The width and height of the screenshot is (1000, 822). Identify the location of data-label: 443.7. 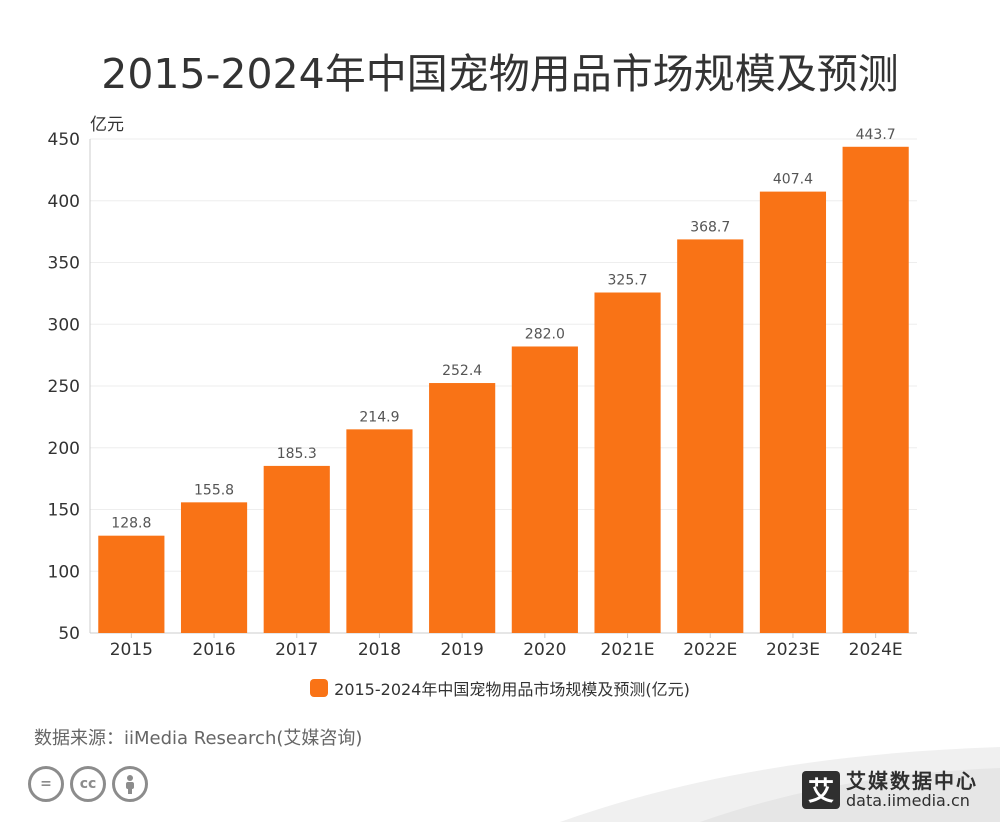
(876, 135).